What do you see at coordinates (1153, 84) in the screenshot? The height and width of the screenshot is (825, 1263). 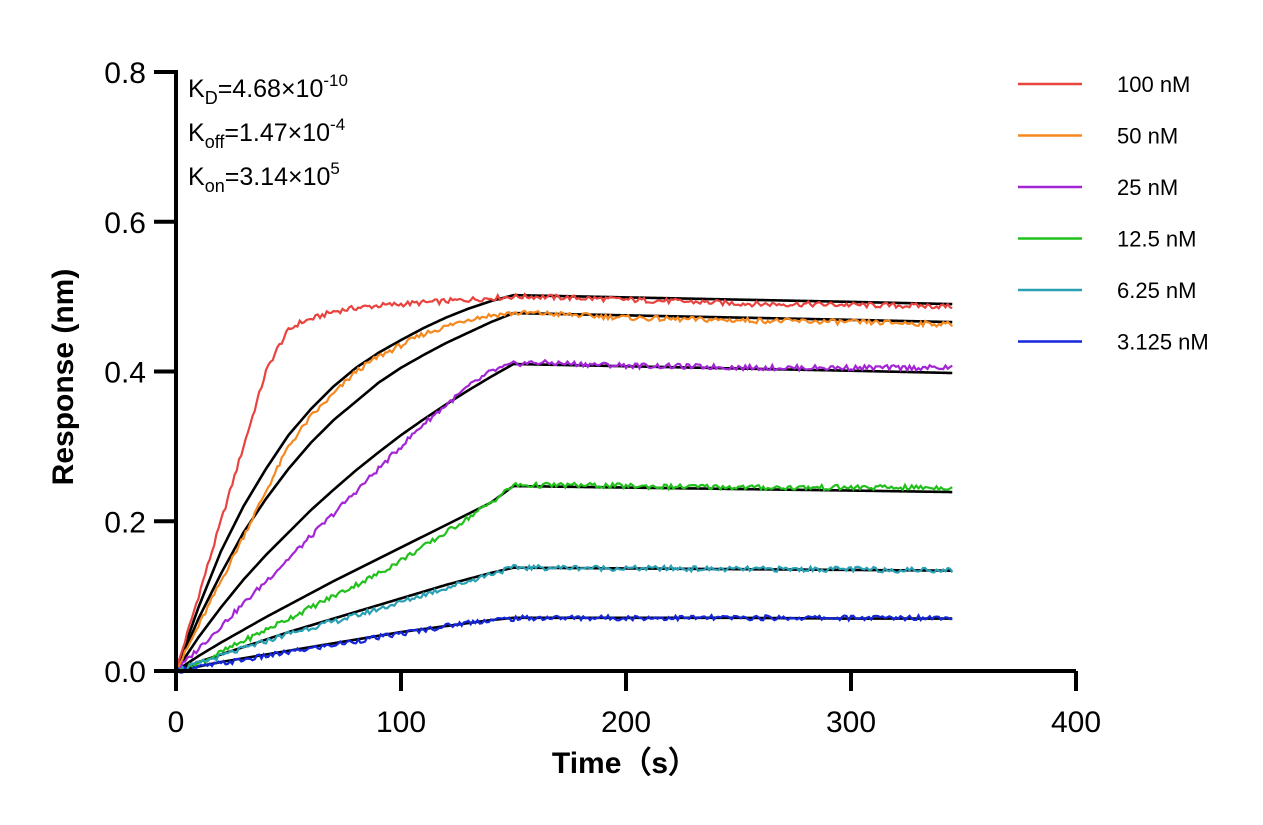 I see `legend-label-100-nm: 100 nM` at bounding box center [1153, 84].